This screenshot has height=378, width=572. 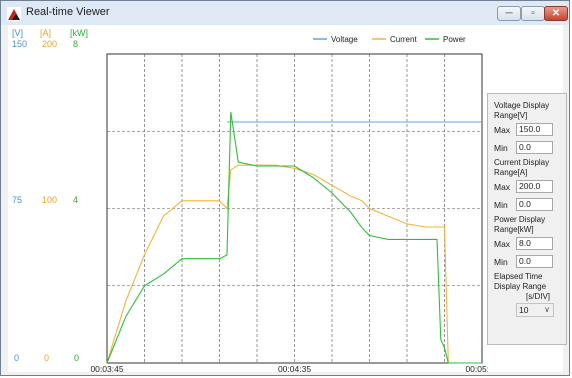 I want to click on close-button: ✕, so click(x=556, y=13).